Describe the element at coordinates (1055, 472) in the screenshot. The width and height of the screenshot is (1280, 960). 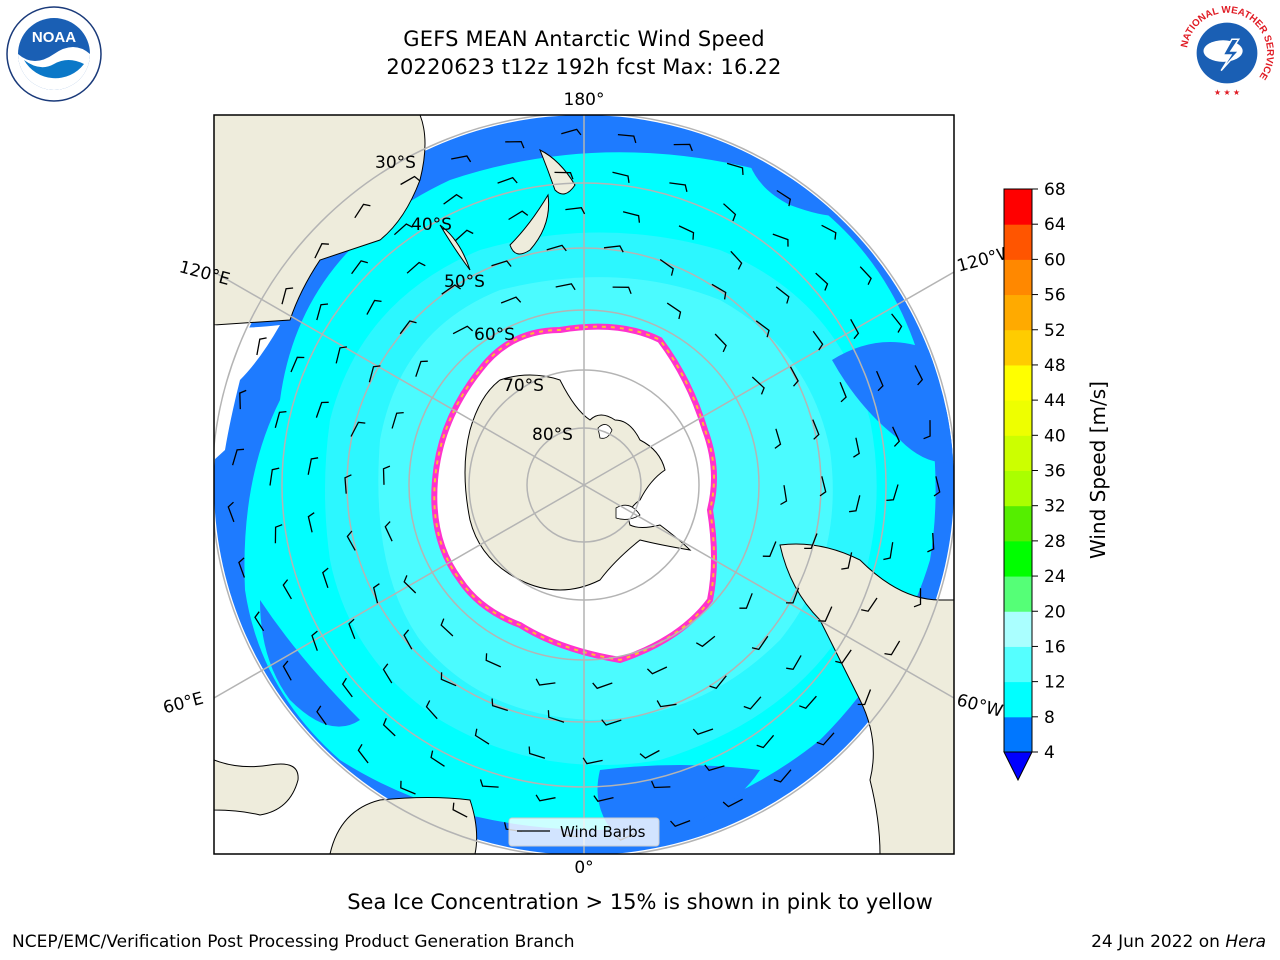
I see `colorbar-tick-label: 36` at that location.